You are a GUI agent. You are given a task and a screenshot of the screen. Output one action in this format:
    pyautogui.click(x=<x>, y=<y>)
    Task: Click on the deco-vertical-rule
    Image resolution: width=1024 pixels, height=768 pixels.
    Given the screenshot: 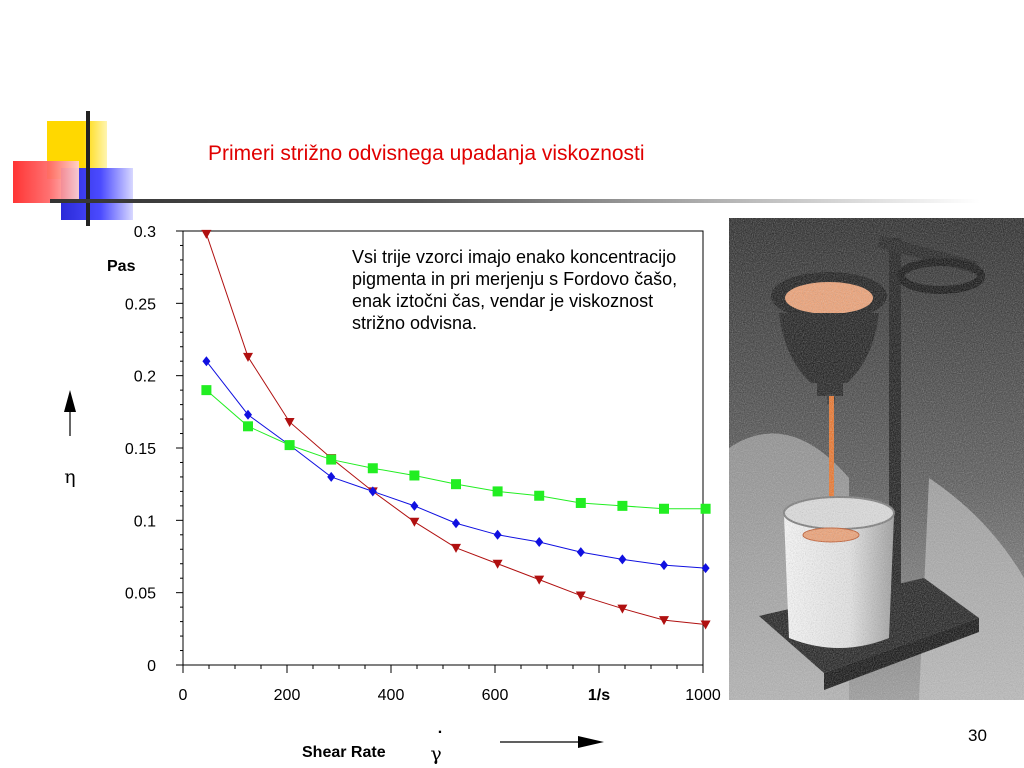 What is the action you would take?
    pyautogui.click(x=88, y=168)
    